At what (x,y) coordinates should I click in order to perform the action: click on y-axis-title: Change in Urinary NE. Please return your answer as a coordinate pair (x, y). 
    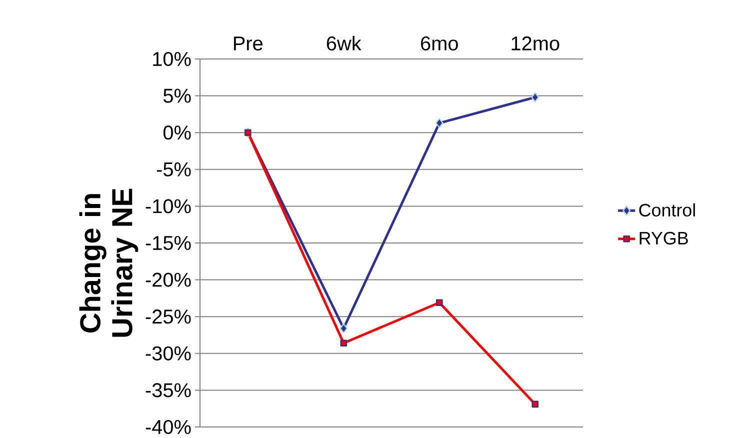
    Looking at the image, I should click on (108, 262).